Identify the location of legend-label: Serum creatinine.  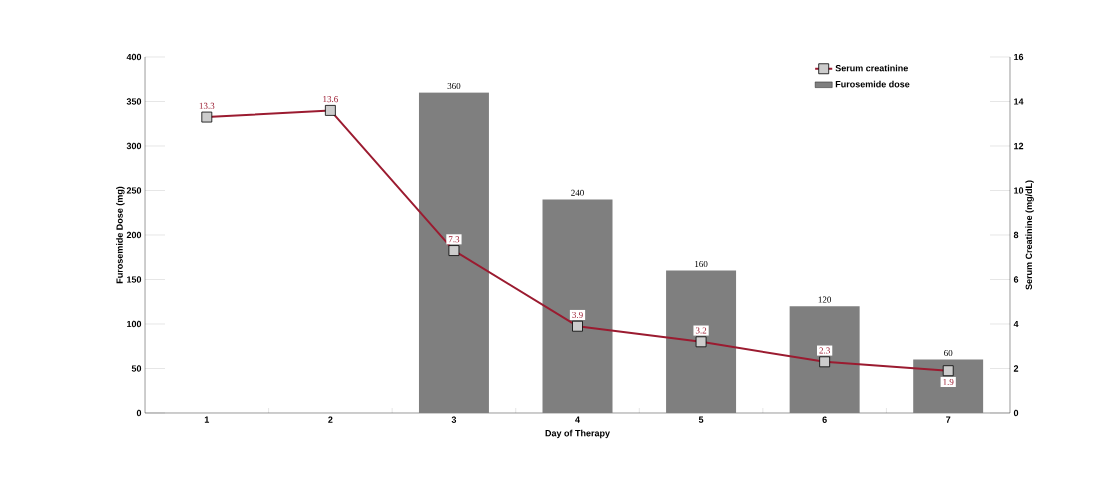
(871, 68).